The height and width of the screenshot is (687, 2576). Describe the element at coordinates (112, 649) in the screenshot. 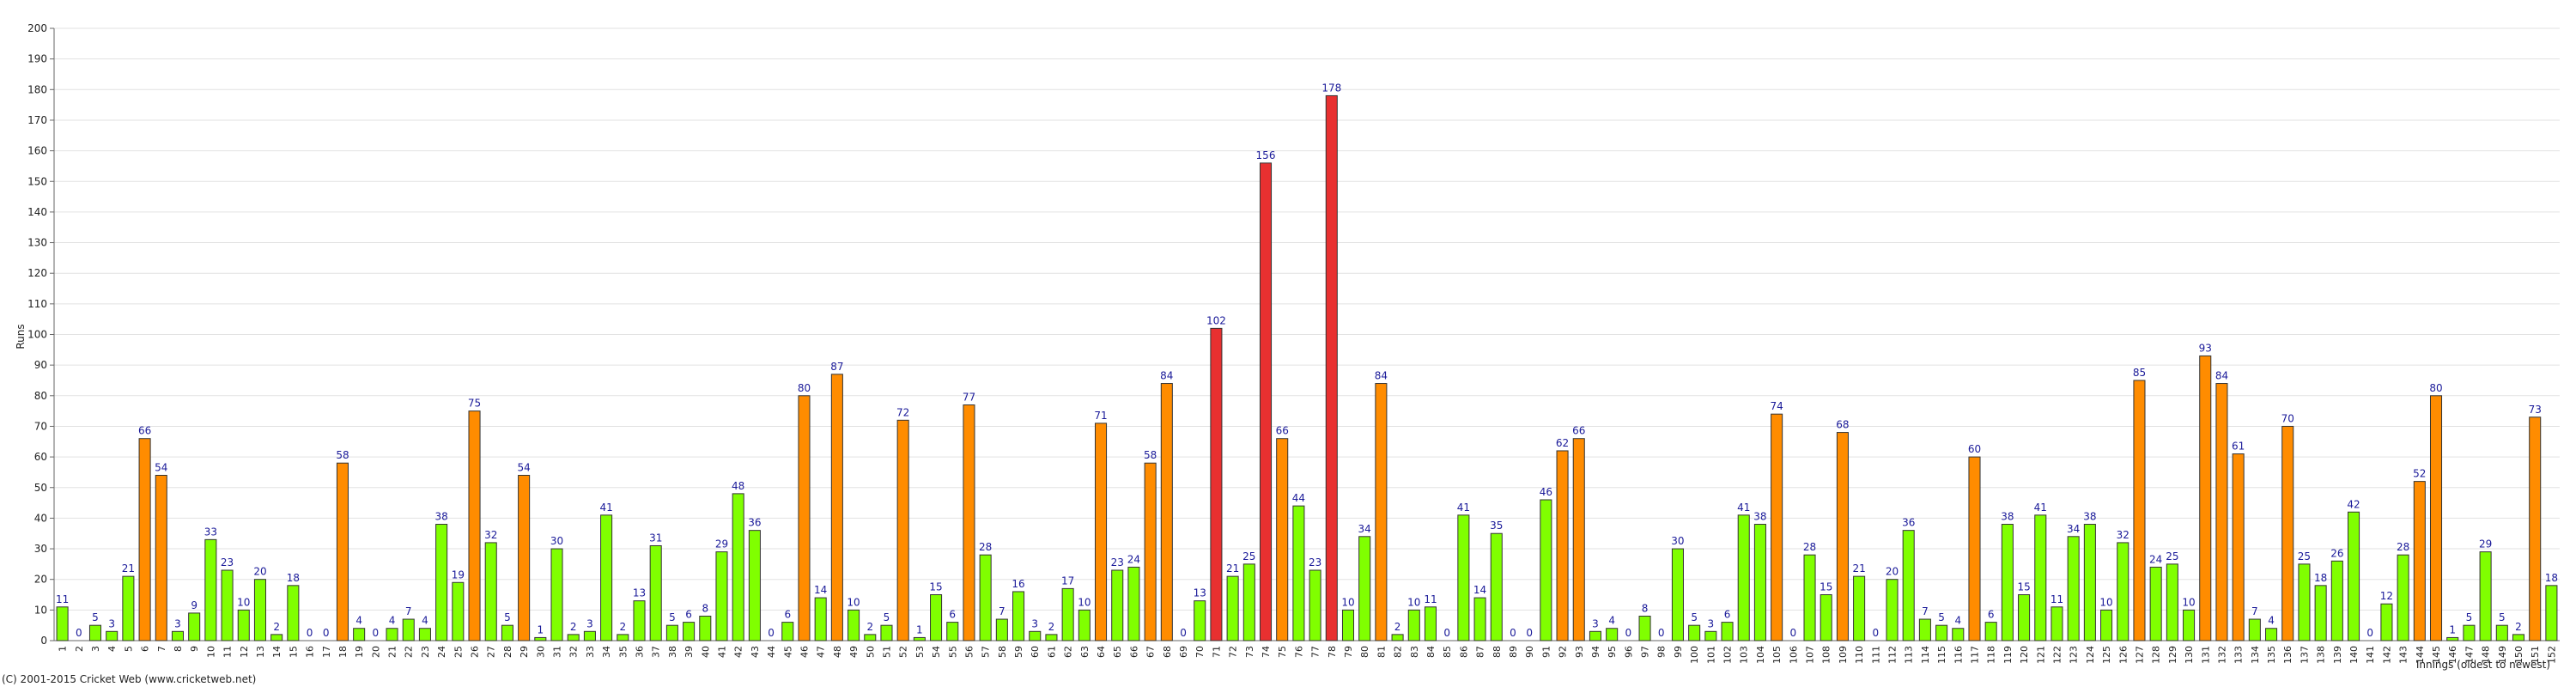

I see `x-tick-label: 4` at that location.